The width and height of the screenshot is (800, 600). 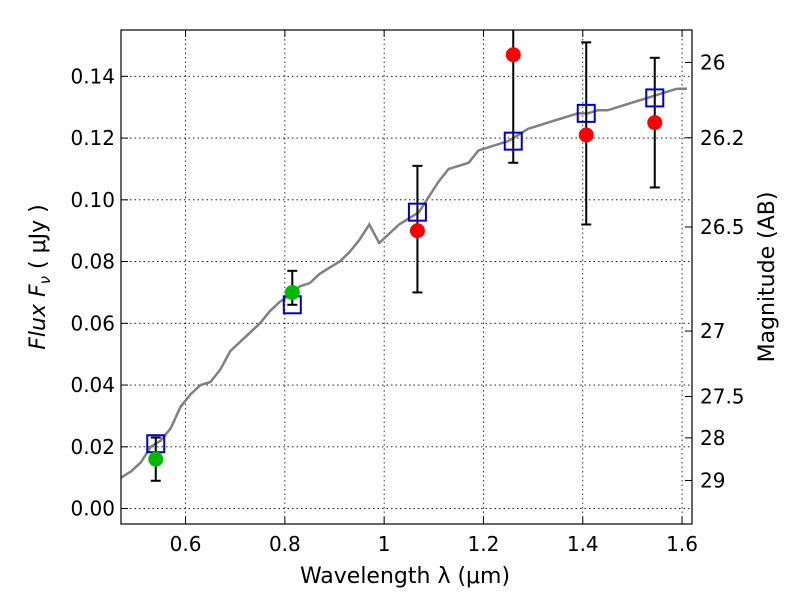 I want to click on y-tick-label: 0.02, so click(x=92, y=447).